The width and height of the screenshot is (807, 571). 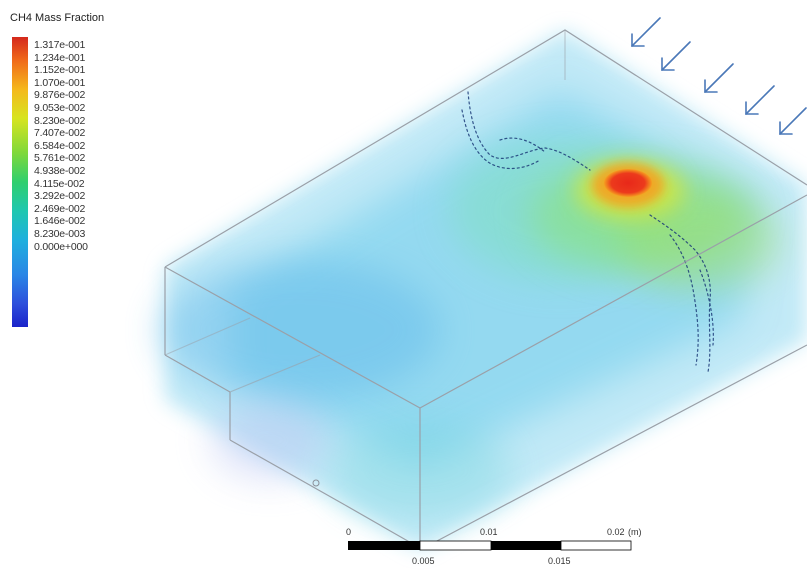 What do you see at coordinates (316, 483) in the screenshot?
I see `inlet-marker` at bounding box center [316, 483].